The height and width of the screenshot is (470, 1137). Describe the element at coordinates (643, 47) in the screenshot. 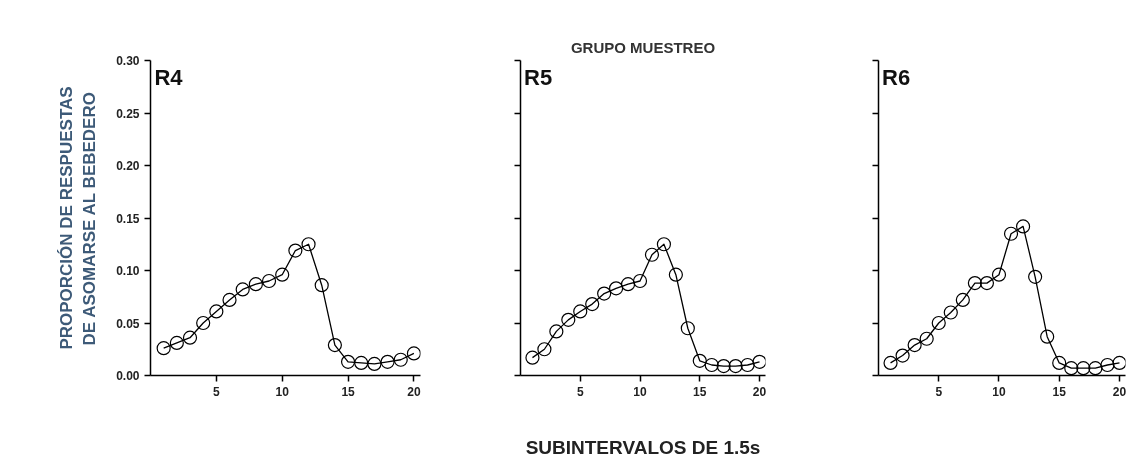

I see `chart-title: GRUPO MUESTREO` at that location.